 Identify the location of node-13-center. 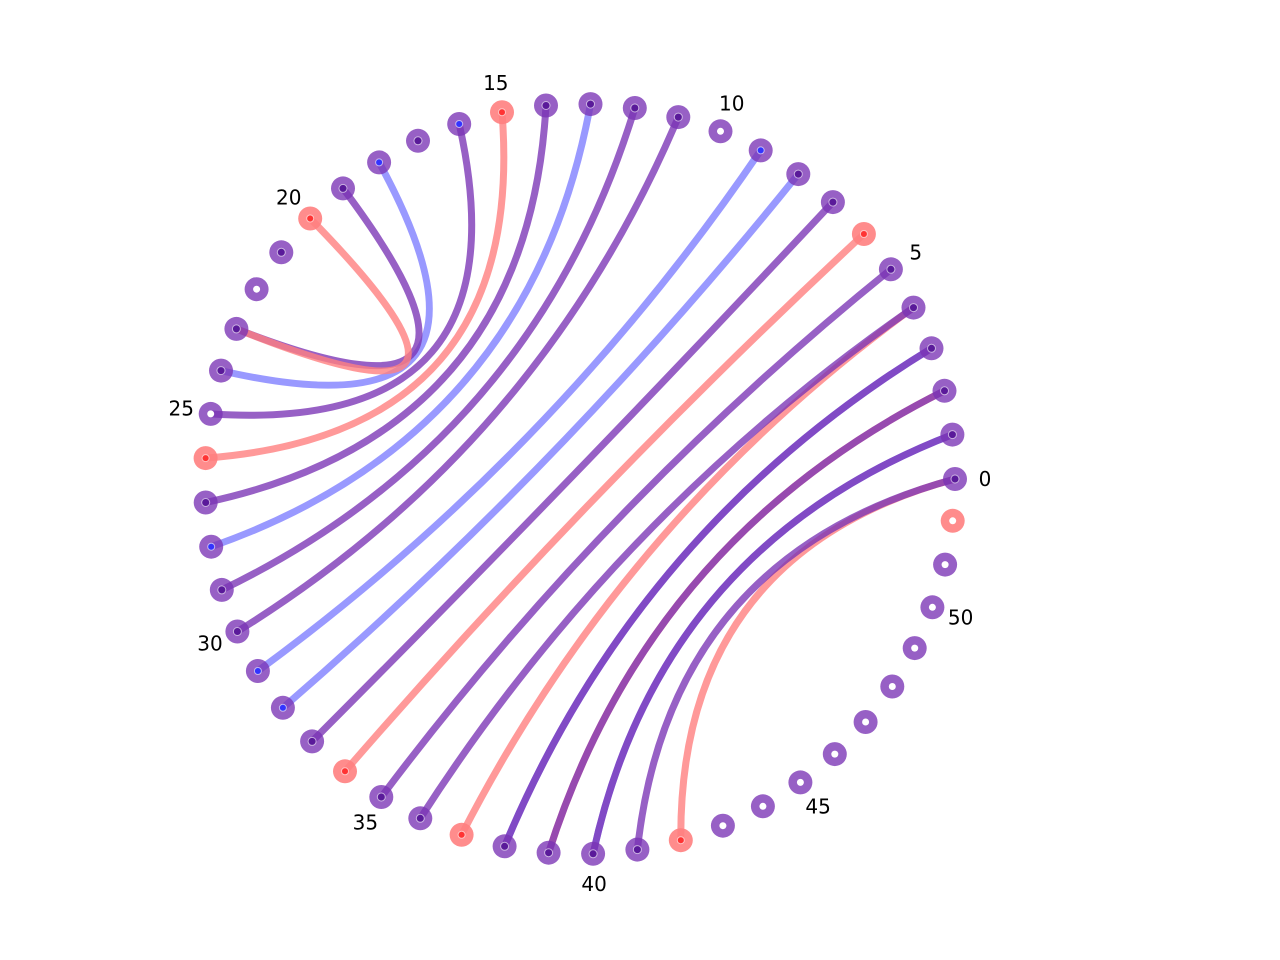
(590, 104).